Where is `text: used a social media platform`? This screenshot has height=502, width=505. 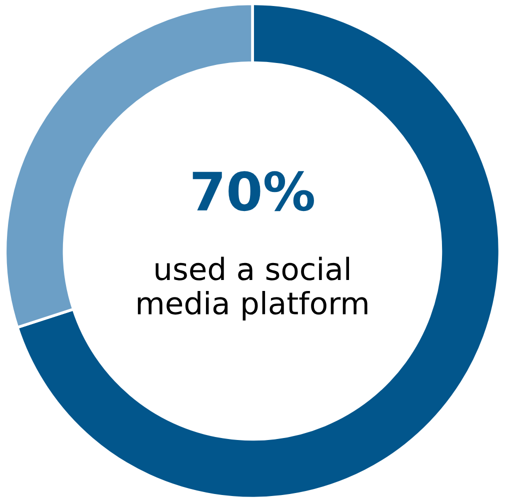 text: used a social media platform is located at coordinates (253, 288).